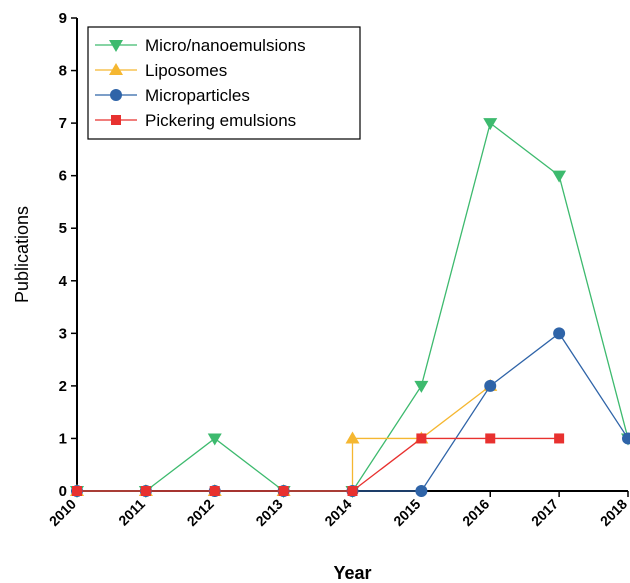 Image resolution: width=630 pixels, height=583 pixels. I want to click on legend-item: Micro/nanoemulsions, so click(200, 45).